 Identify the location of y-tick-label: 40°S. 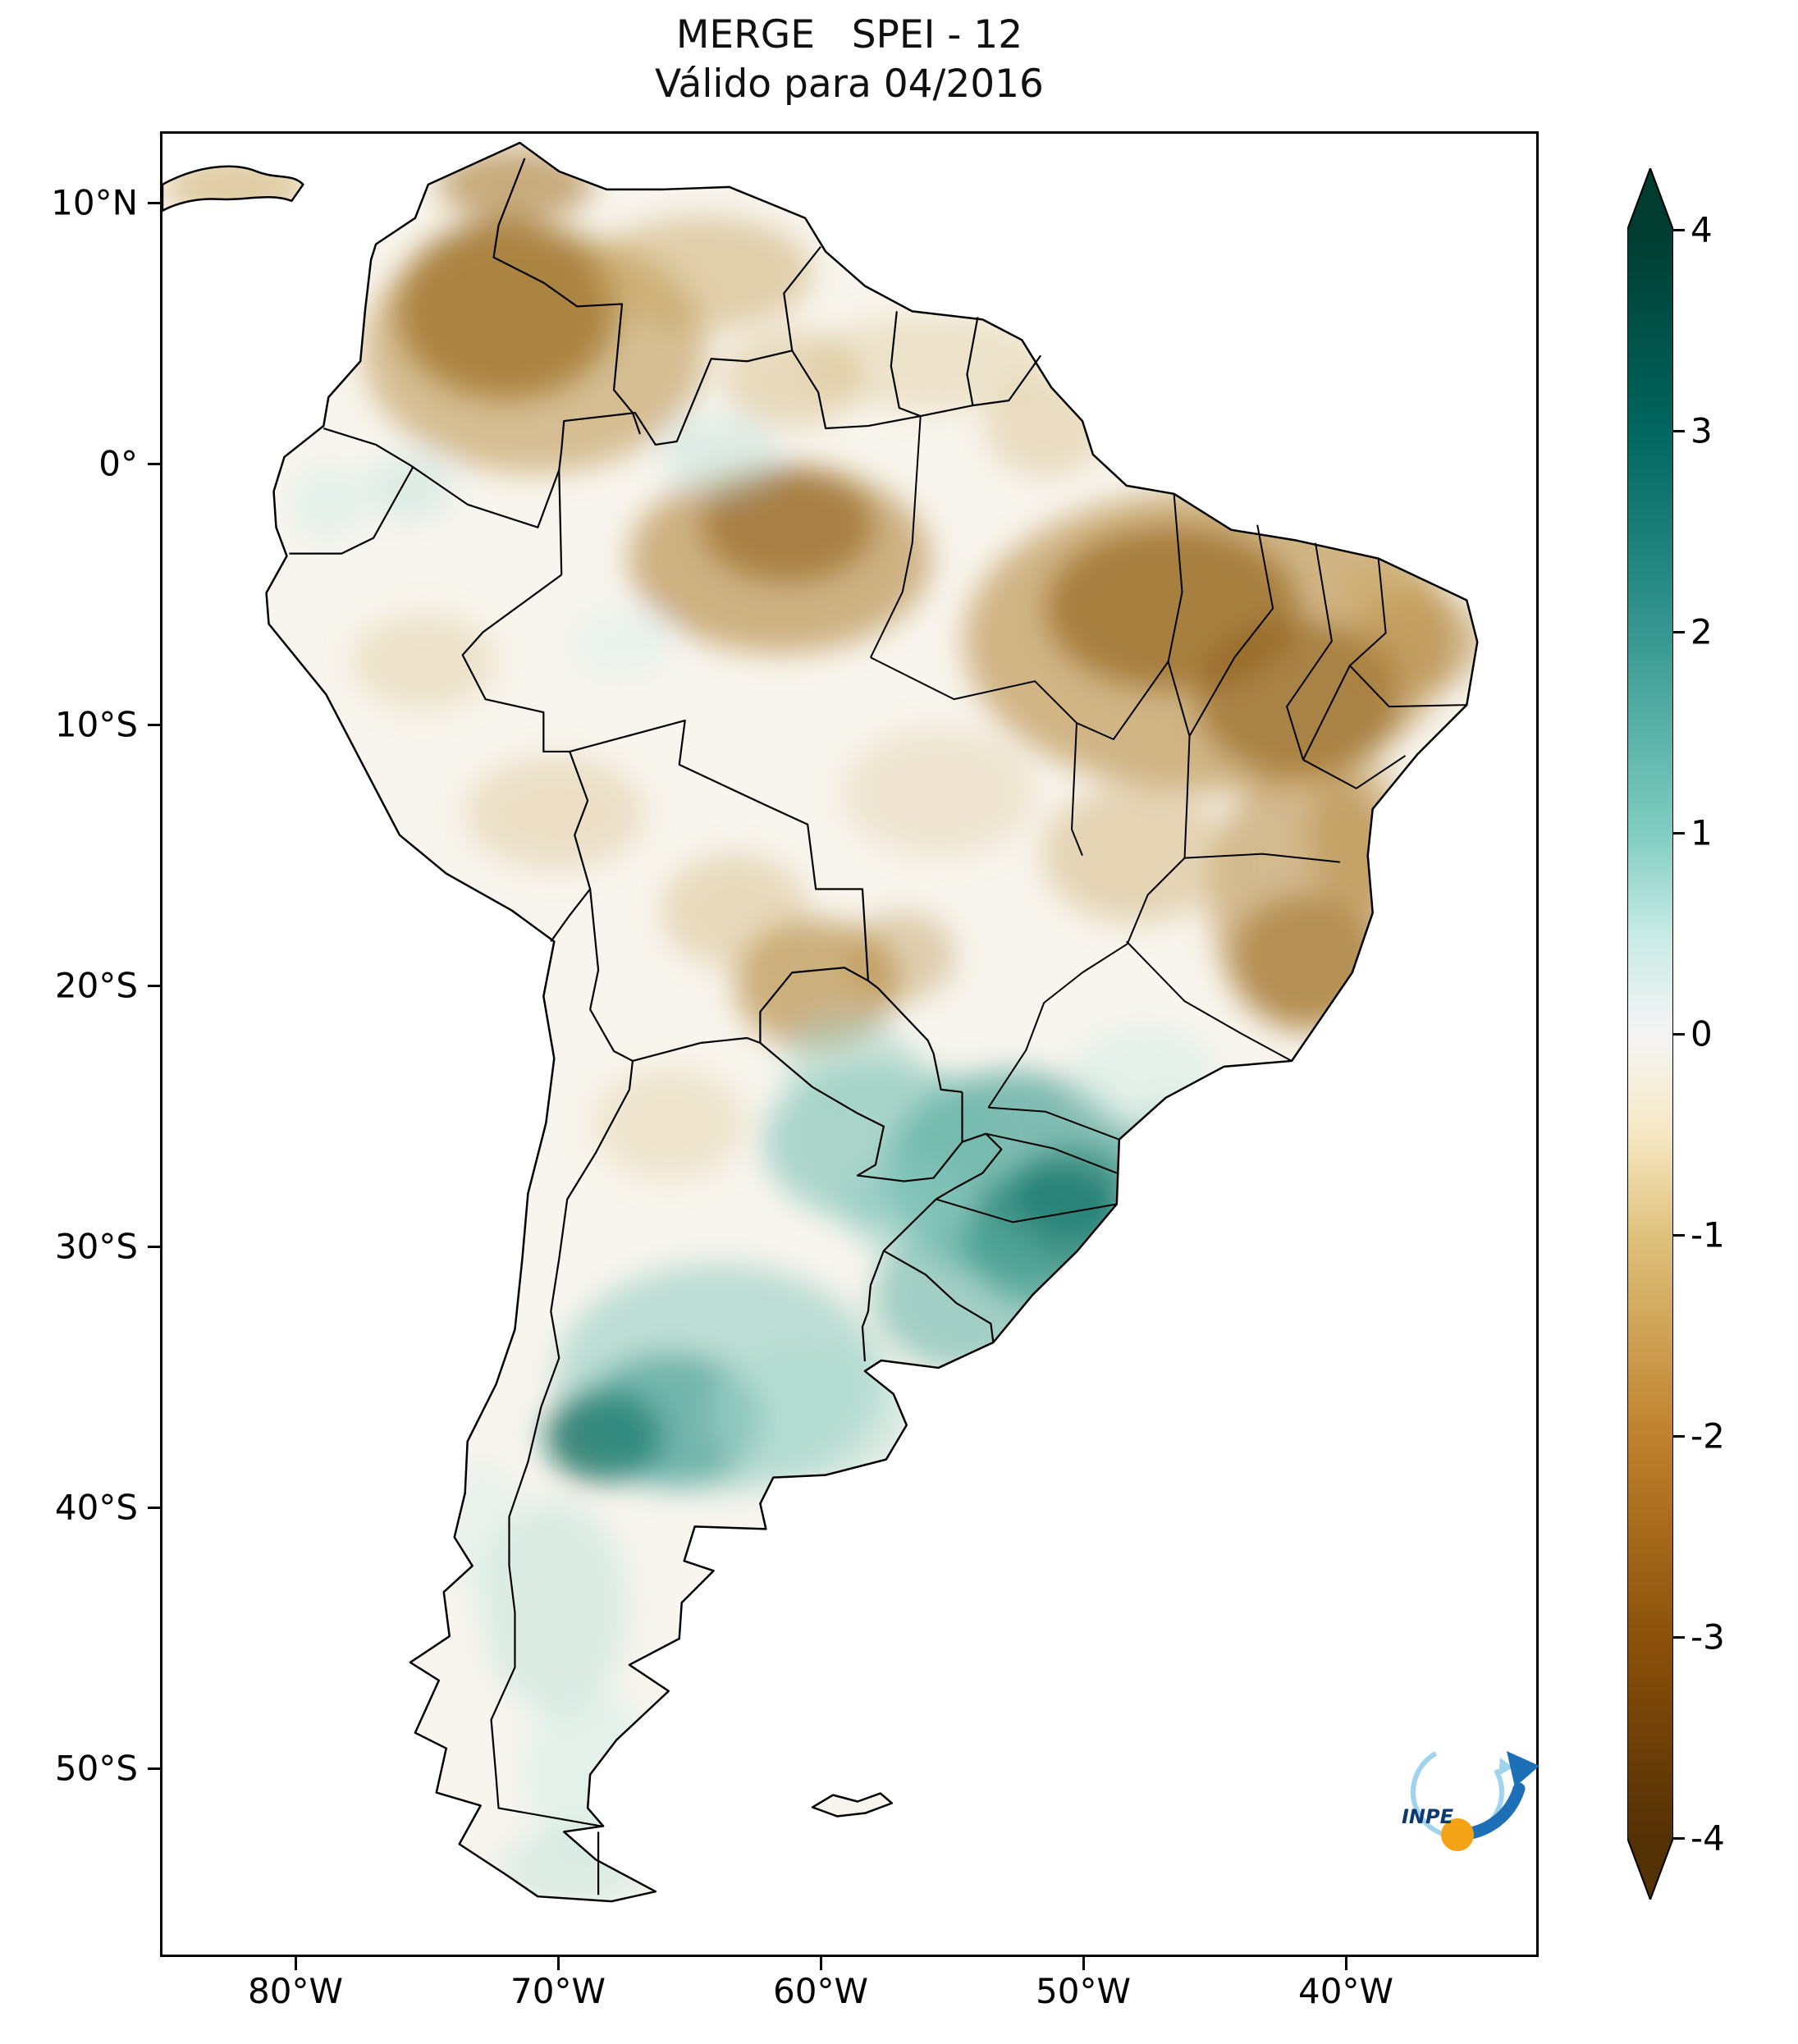
(96, 1507).